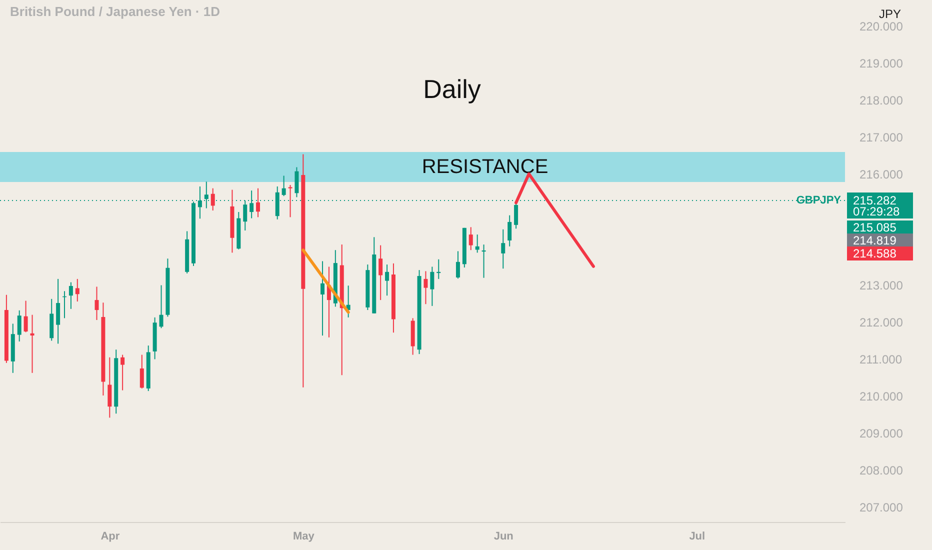 The width and height of the screenshot is (932, 550). I want to click on y-tick-label: 220.000, so click(882, 26).